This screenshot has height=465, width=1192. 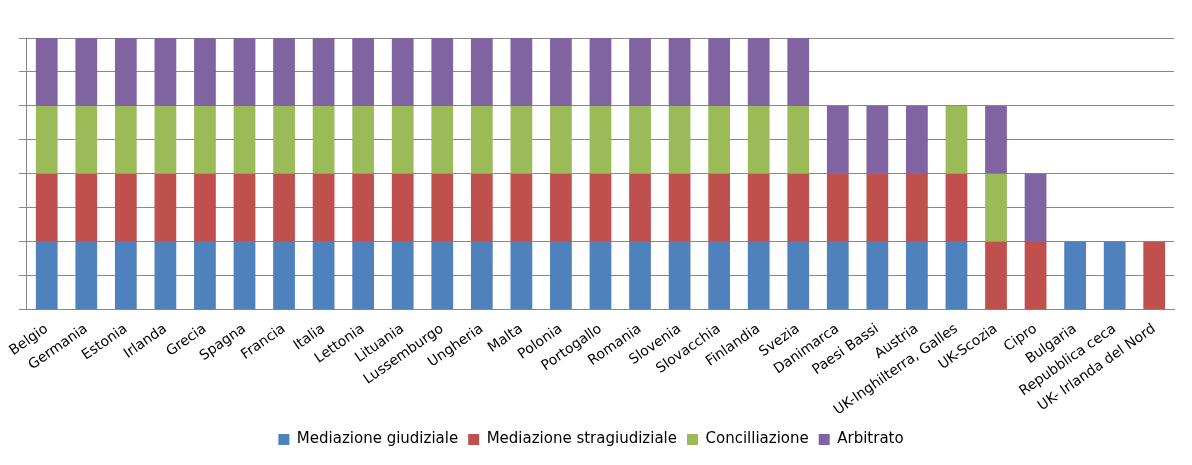 What do you see at coordinates (870, 438) in the screenshot?
I see `legend-label: Arbitrato` at bounding box center [870, 438].